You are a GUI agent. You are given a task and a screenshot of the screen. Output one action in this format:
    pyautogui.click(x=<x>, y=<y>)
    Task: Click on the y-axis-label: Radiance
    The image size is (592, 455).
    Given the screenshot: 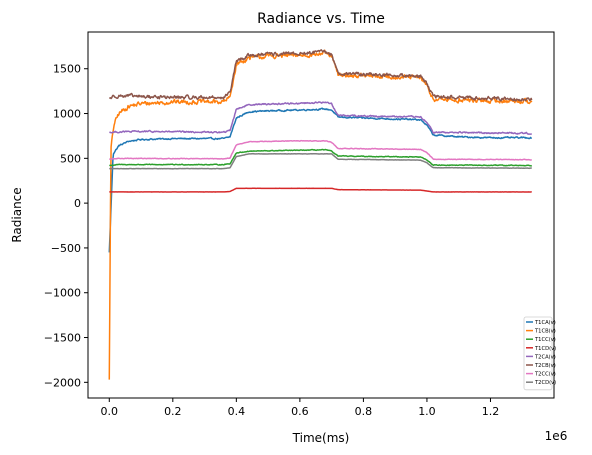 What is the action you would take?
    pyautogui.click(x=17, y=214)
    